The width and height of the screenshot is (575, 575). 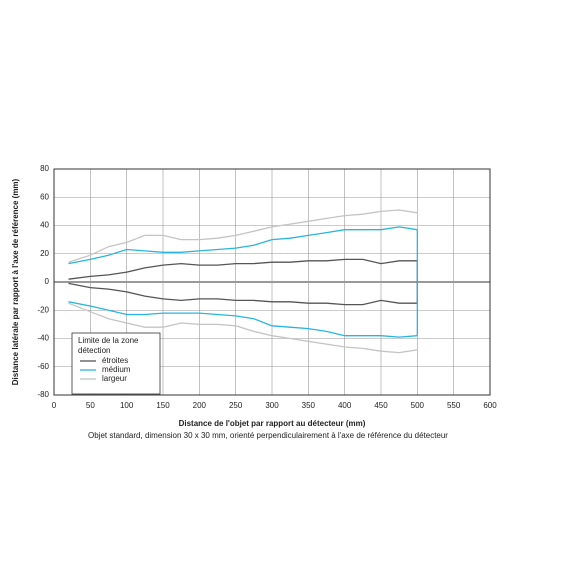 What do you see at coordinates (43, 338) in the screenshot?
I see `y-tick-label: -40` at bounding box center [43, 338].